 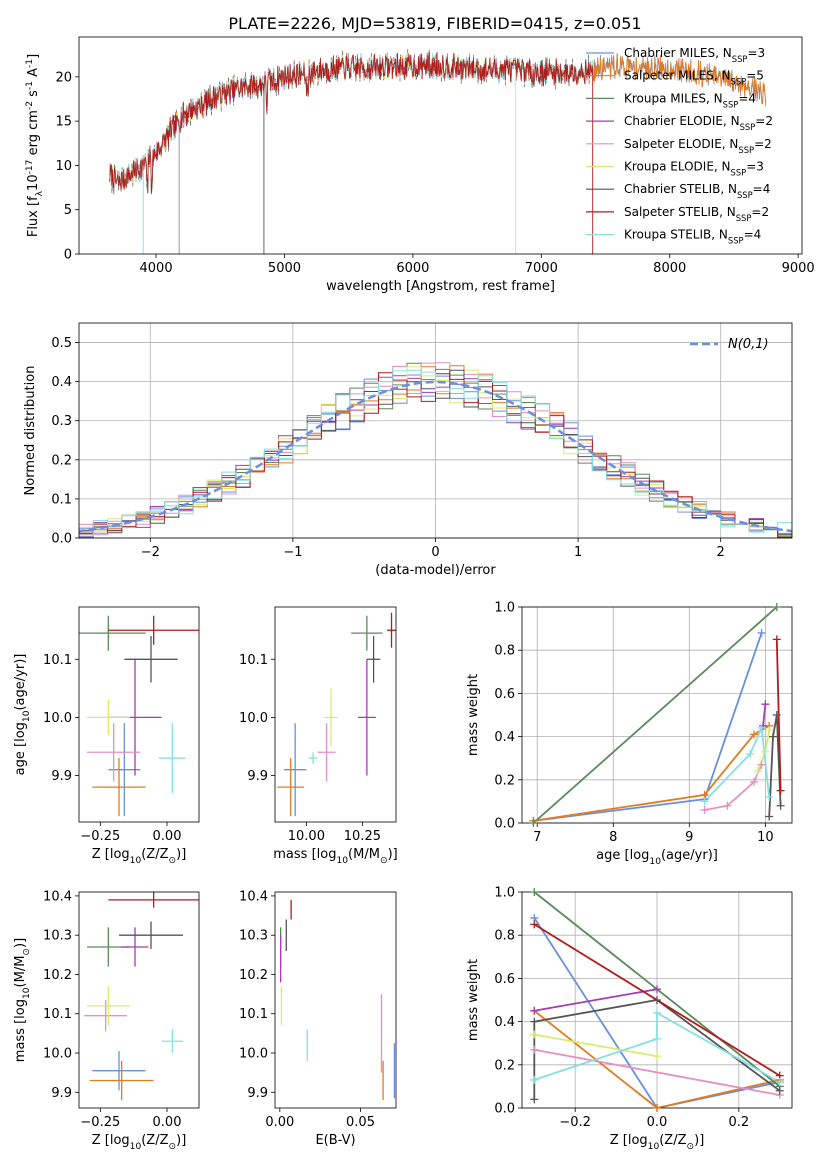 What do you see at coordinates (748, 344) in the screenshot?
I see `legend-label: N(0,1)` at bounding box center [748, 344].